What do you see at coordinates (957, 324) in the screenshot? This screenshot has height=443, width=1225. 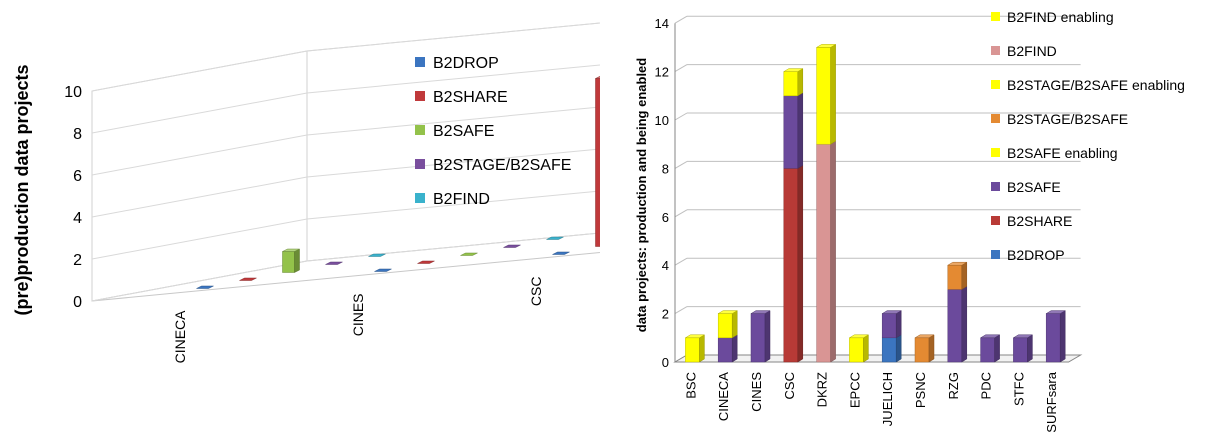 I see `bar-b2safe-rzg` at bounding box center [957, 324].